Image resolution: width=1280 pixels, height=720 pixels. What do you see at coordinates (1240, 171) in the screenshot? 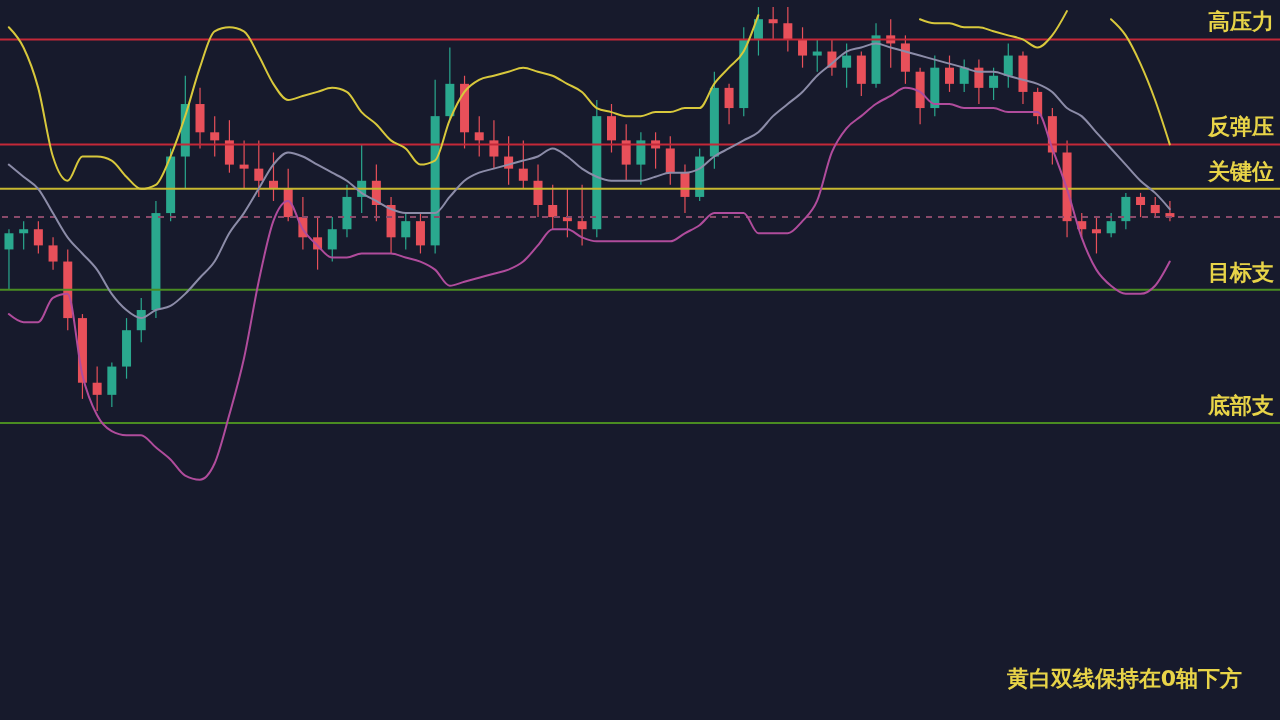
I see `ref-line-label: 关键位` at bounding box center [1240, 171].